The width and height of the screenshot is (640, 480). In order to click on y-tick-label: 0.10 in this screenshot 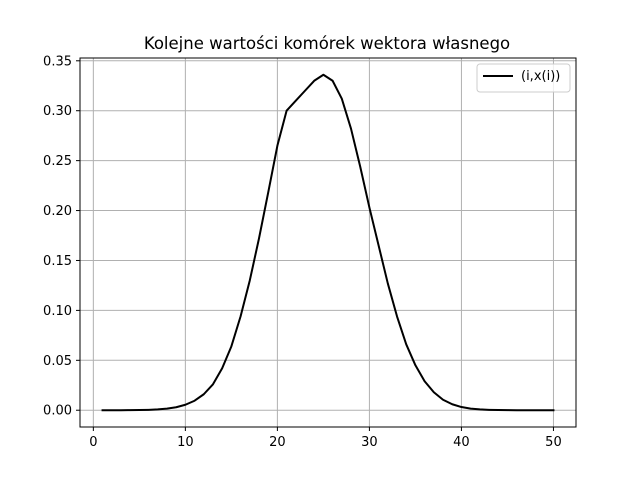, I will do `click(57, 311)`.